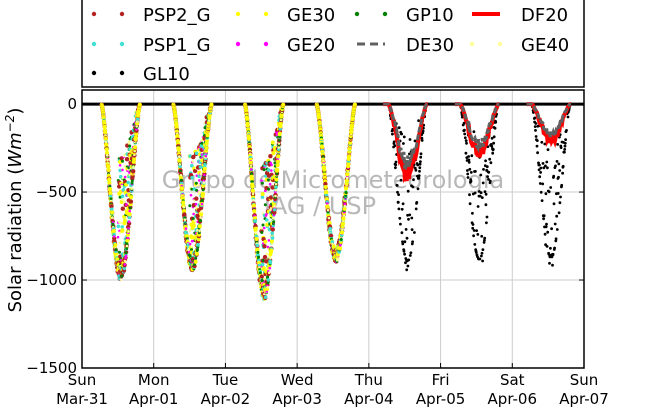 This screenshot has height=413, width=650. I want to click on x-tick-label-date: Apr-03, so click(297, 399).